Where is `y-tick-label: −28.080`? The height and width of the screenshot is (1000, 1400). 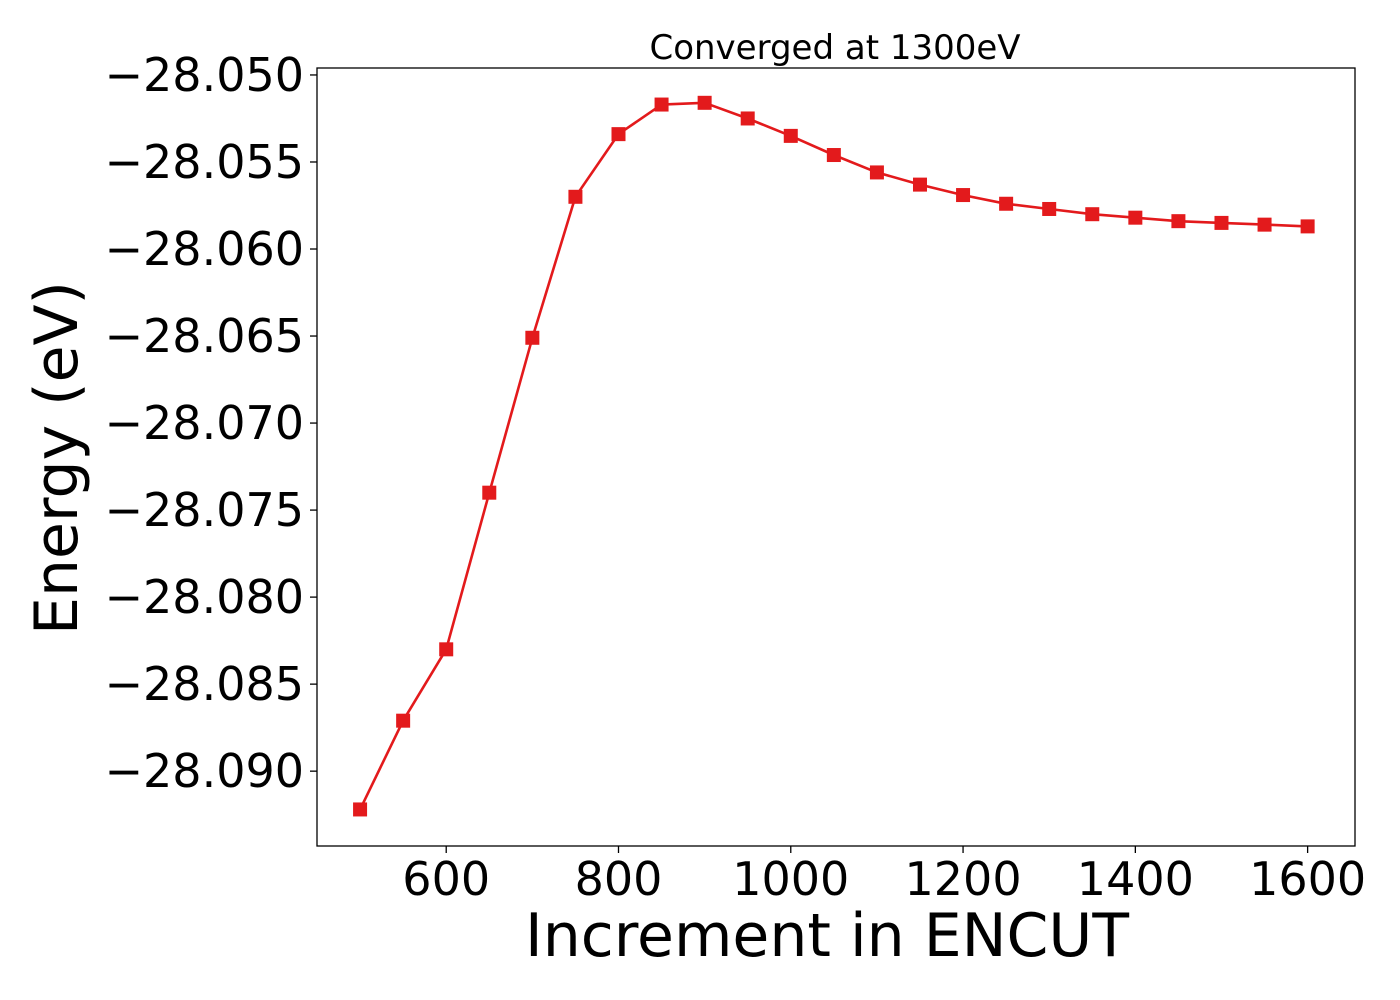 y-tick-label: −28.080 is located at coordinates (205, 597).